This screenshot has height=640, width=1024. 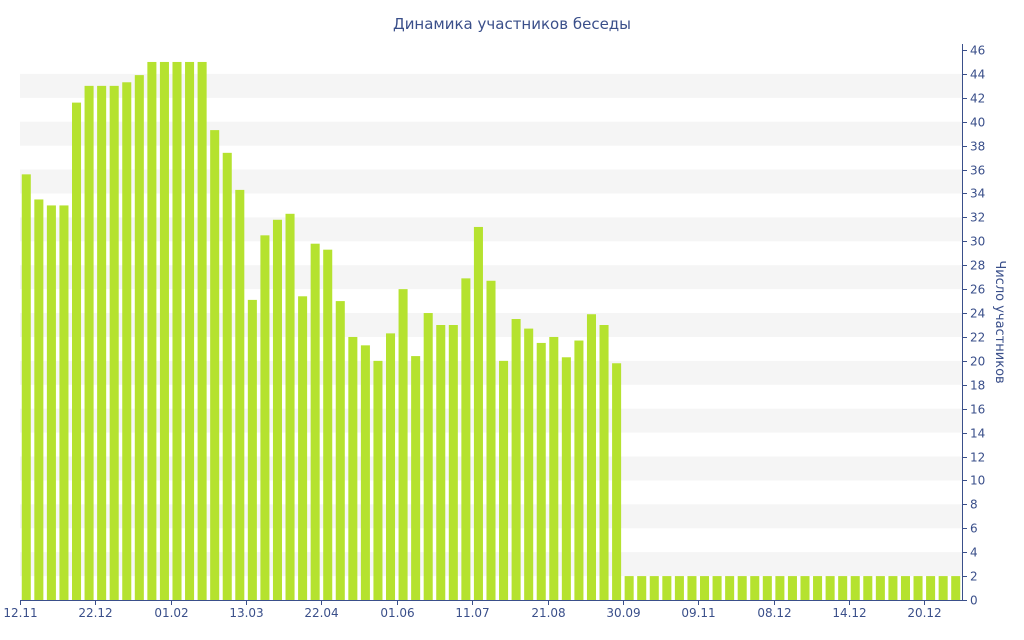 I want to click on x-tick-label: 08.12, so click(x=774, y=613).